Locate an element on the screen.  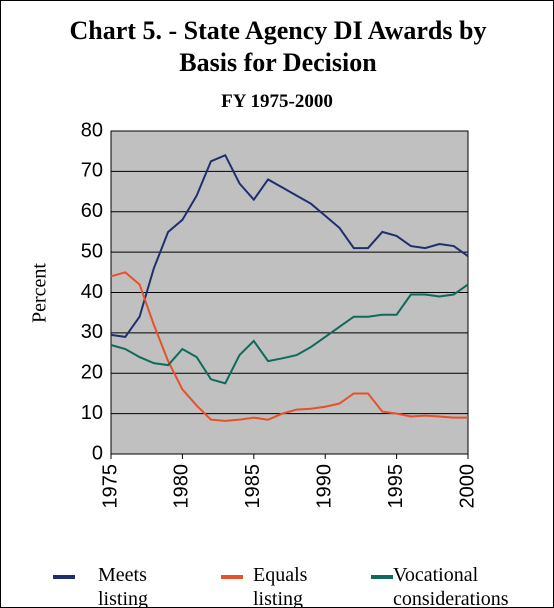
x-tick-label: 1990 is located at coordinates (324, 486).